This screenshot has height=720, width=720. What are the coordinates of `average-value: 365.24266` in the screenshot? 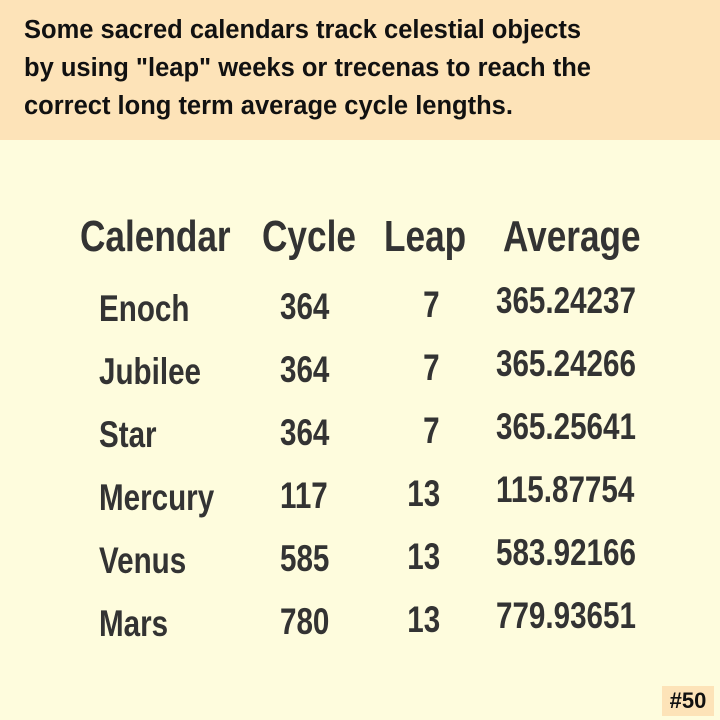 It's located at (566, 363).